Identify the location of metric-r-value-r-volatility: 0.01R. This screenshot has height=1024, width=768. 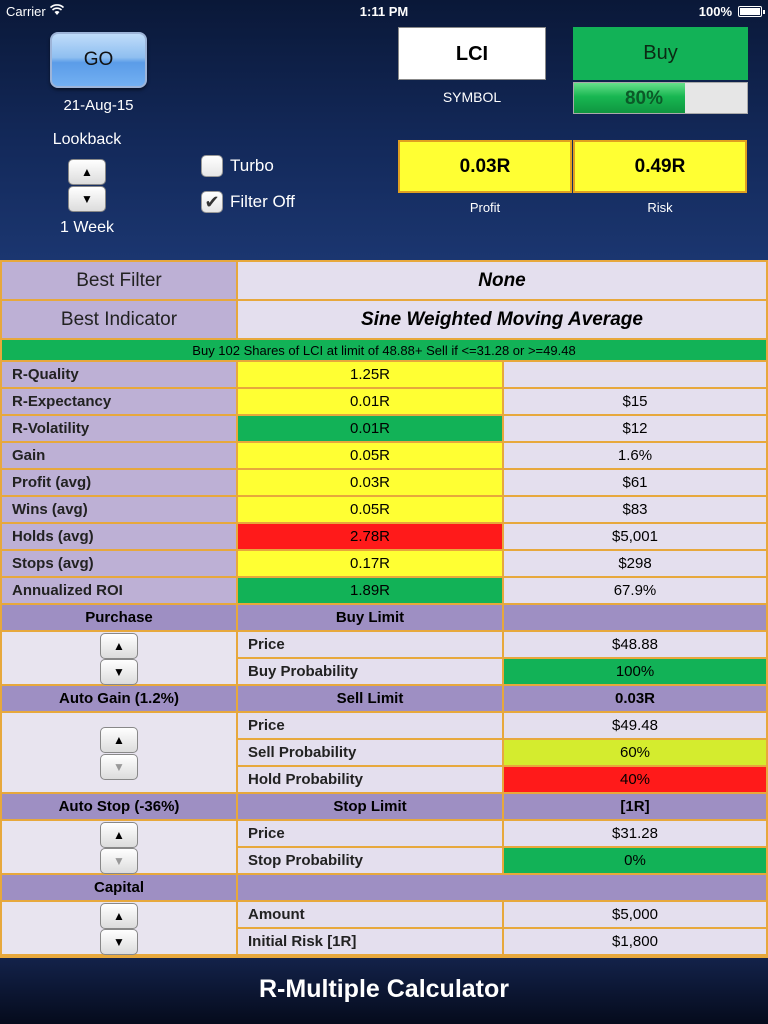
(370, 428).